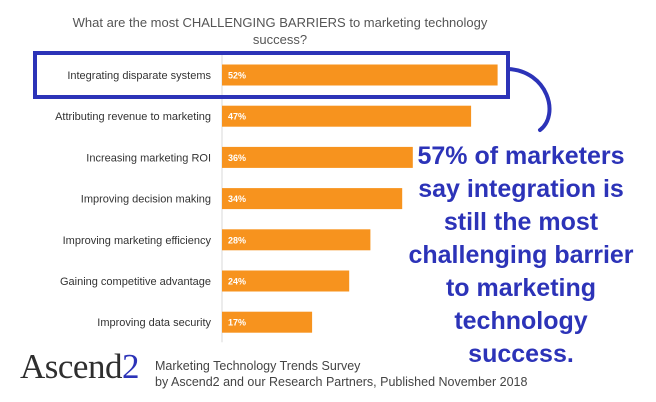 The width and height of the screenshot is (656, 402). Describe the element at coordinates (154, 323) in the screenshot. I see `category-label: Improving data security` at that location.